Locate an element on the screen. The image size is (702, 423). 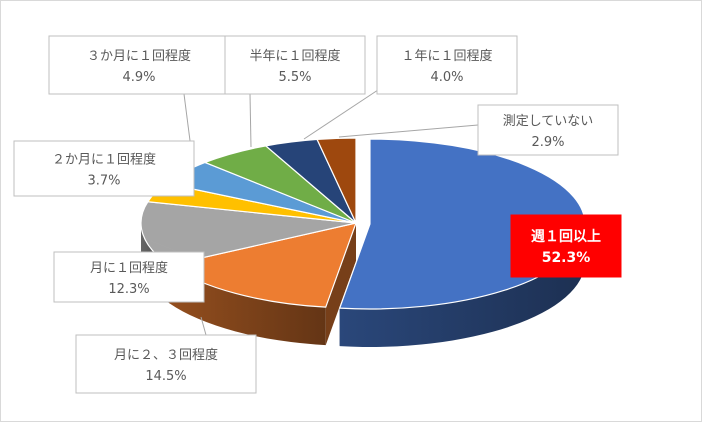
data-label-category: ３か月に１回程度 is located at coordinates (139, 56).